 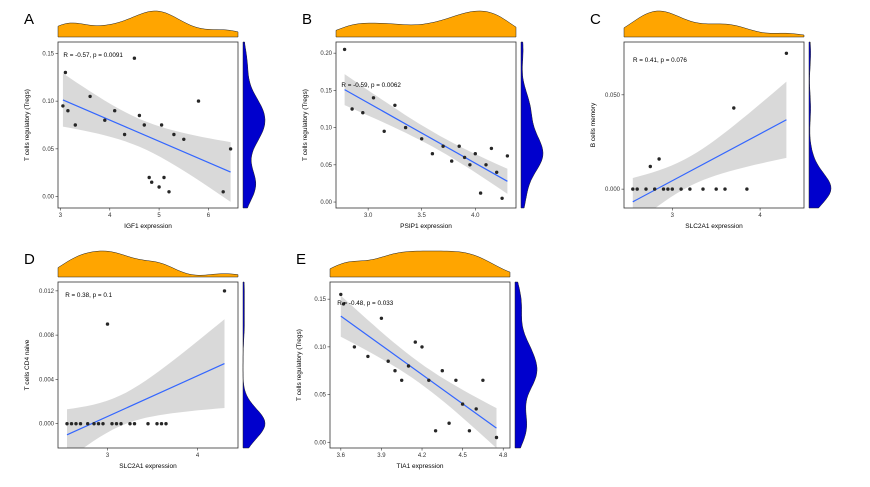 I want to click on x-tick-label: 3.0, so click(x=368, y=216).